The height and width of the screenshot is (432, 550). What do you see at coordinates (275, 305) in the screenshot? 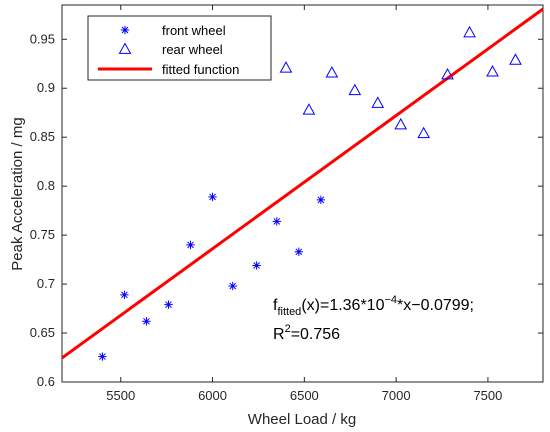
I see `fit-equation-f: f` at bounding box center [275, 305].